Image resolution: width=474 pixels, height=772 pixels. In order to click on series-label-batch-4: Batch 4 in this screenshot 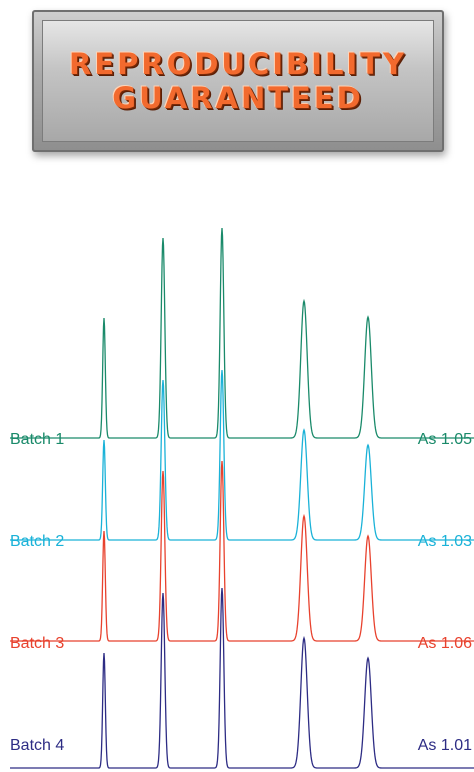, I will do `click(37, 745)`.